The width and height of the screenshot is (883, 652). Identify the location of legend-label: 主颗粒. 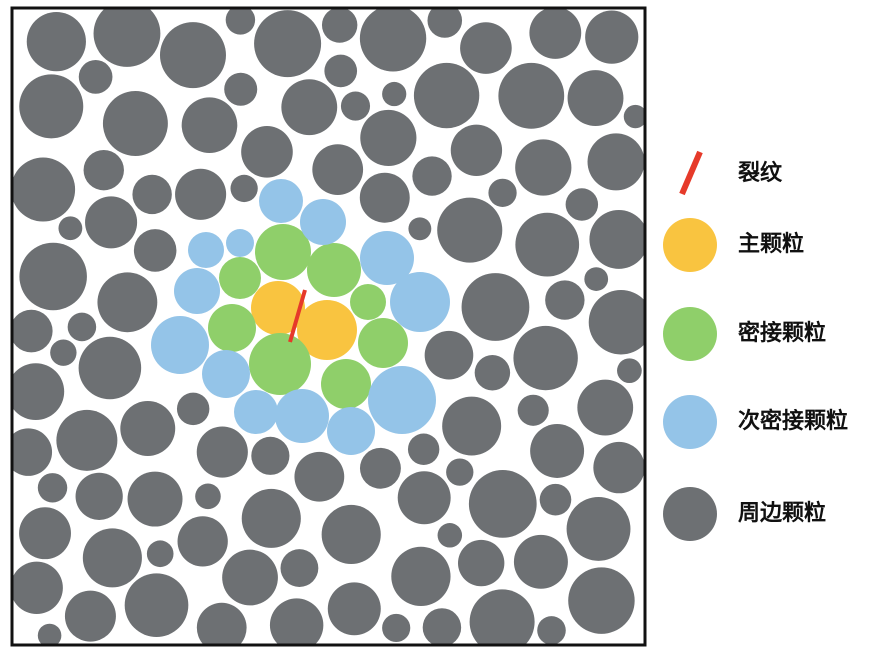
(771, 244).